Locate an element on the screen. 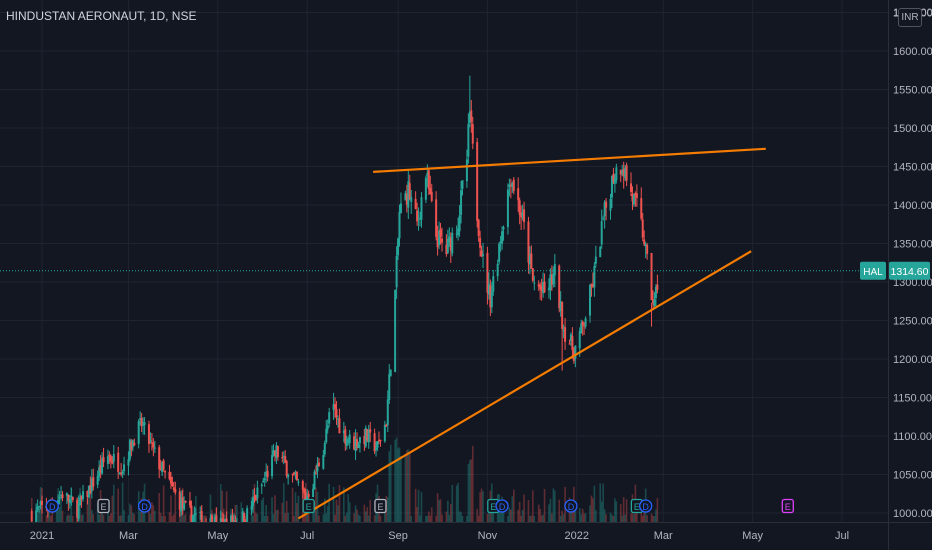 This screenshot has width=932, height=550. earnings-box is located at coordinates (787, 506).